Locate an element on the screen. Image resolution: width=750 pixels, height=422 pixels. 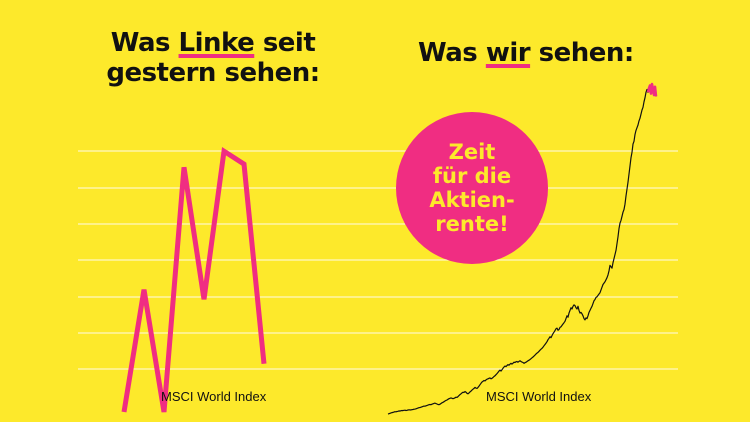
right-chart-index-label: MSCI World Index is located at coordinates (539, 396).